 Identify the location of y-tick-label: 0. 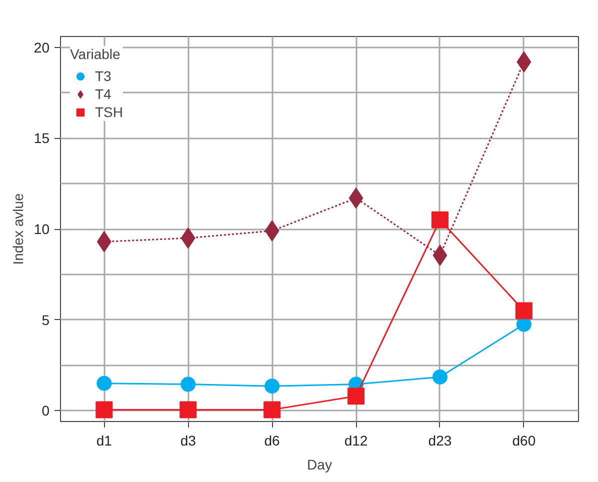
(46, 410).